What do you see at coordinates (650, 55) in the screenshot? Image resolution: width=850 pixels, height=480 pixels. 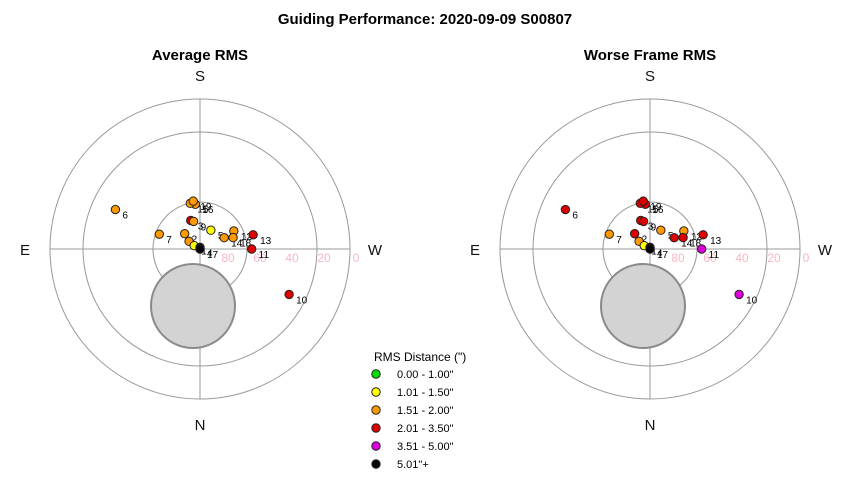 I see `worse-frame-rms-title: Worse Frame RMS` at bounding box center [650, 55].